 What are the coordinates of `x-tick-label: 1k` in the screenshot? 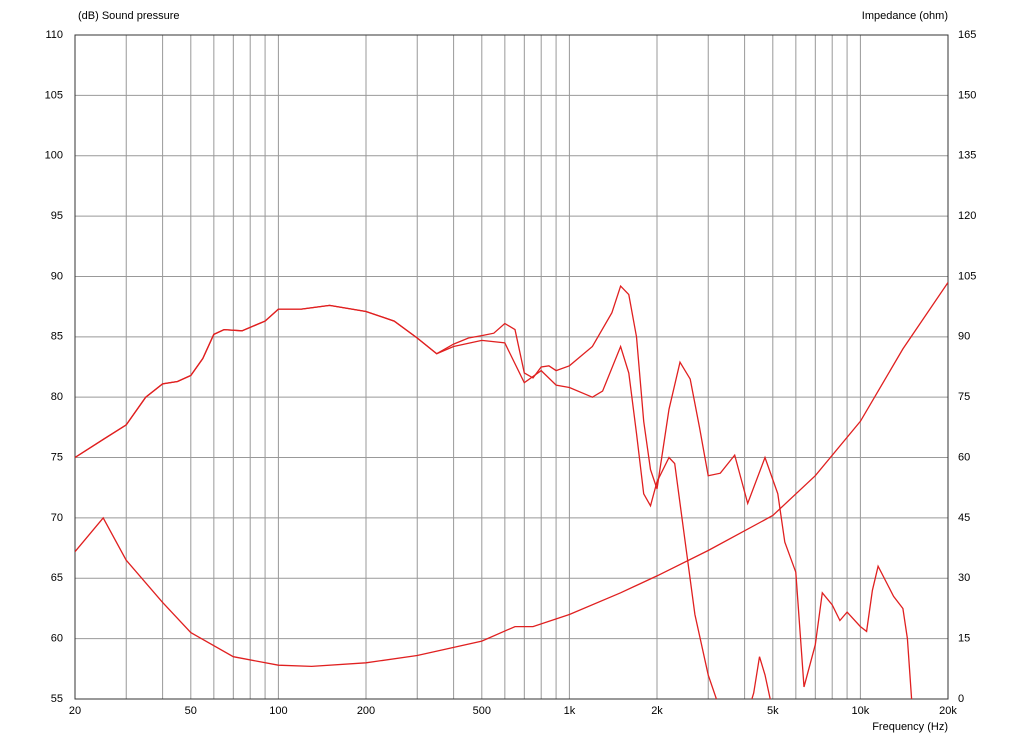 It's located at (570, 711).